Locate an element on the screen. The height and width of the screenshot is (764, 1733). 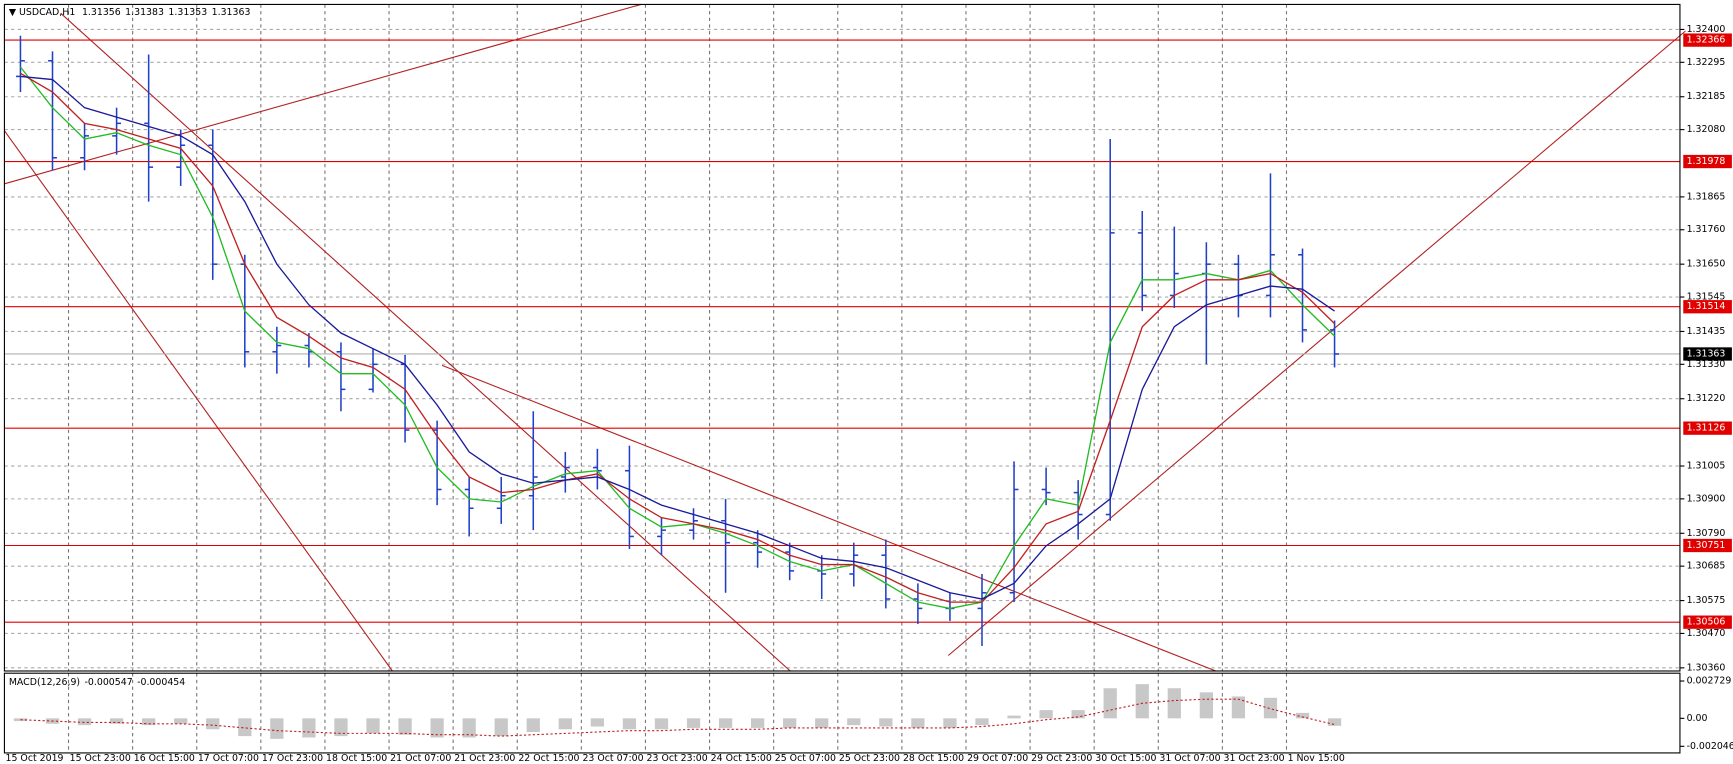
x-tick-label: 28 Oct 15:00 is located at coordinates (933, 758).